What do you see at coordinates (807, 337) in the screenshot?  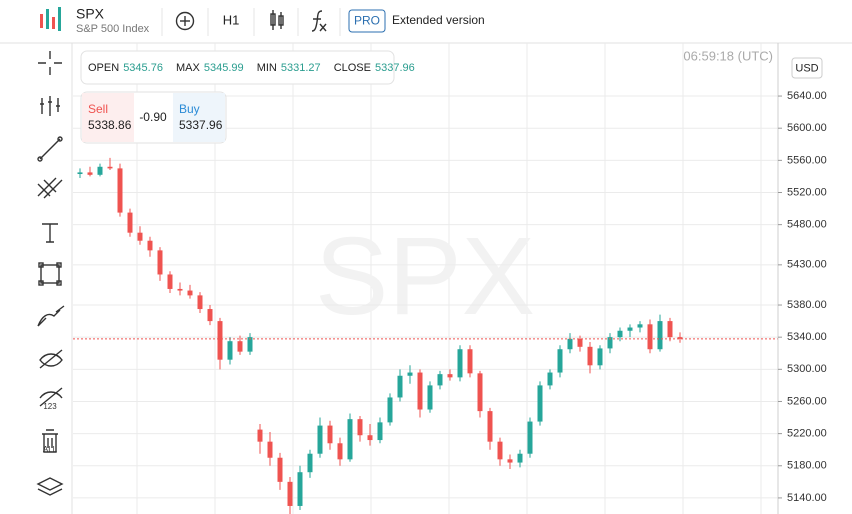 I see `y-tick-label: 5340.00` at bounding box center [807, 337].